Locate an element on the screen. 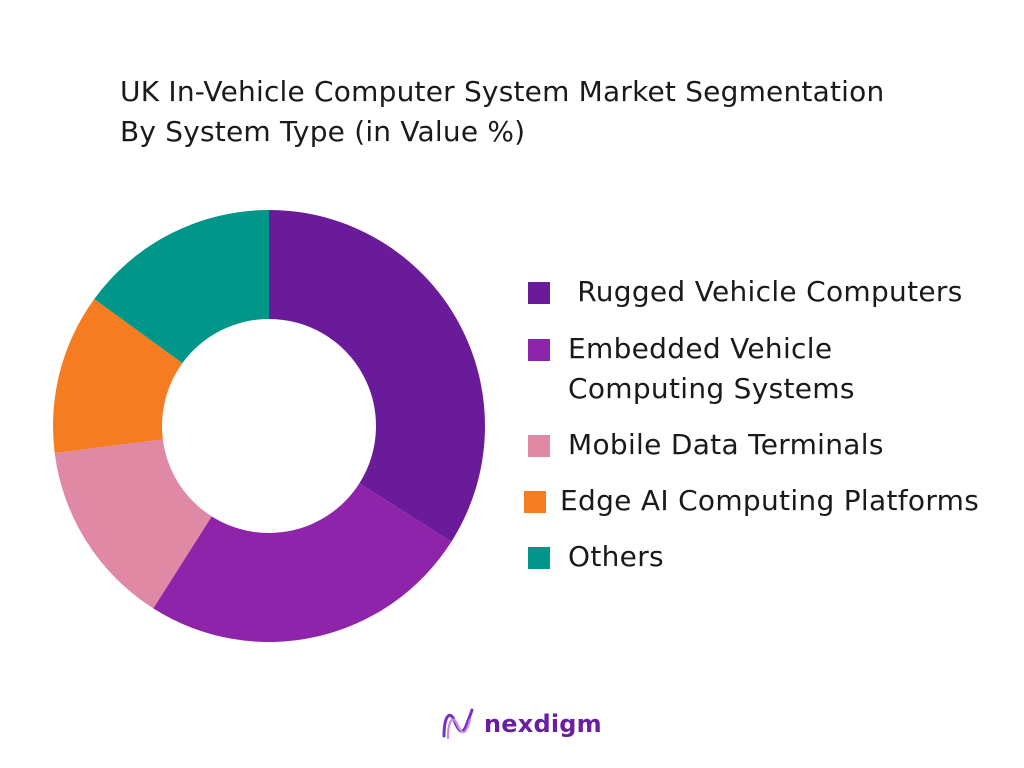 Image resolution: width=1024 pixels, height=768 pixels. donut-slice-embedded-vehicle-computing-systems is located at coordinates (302, 562).